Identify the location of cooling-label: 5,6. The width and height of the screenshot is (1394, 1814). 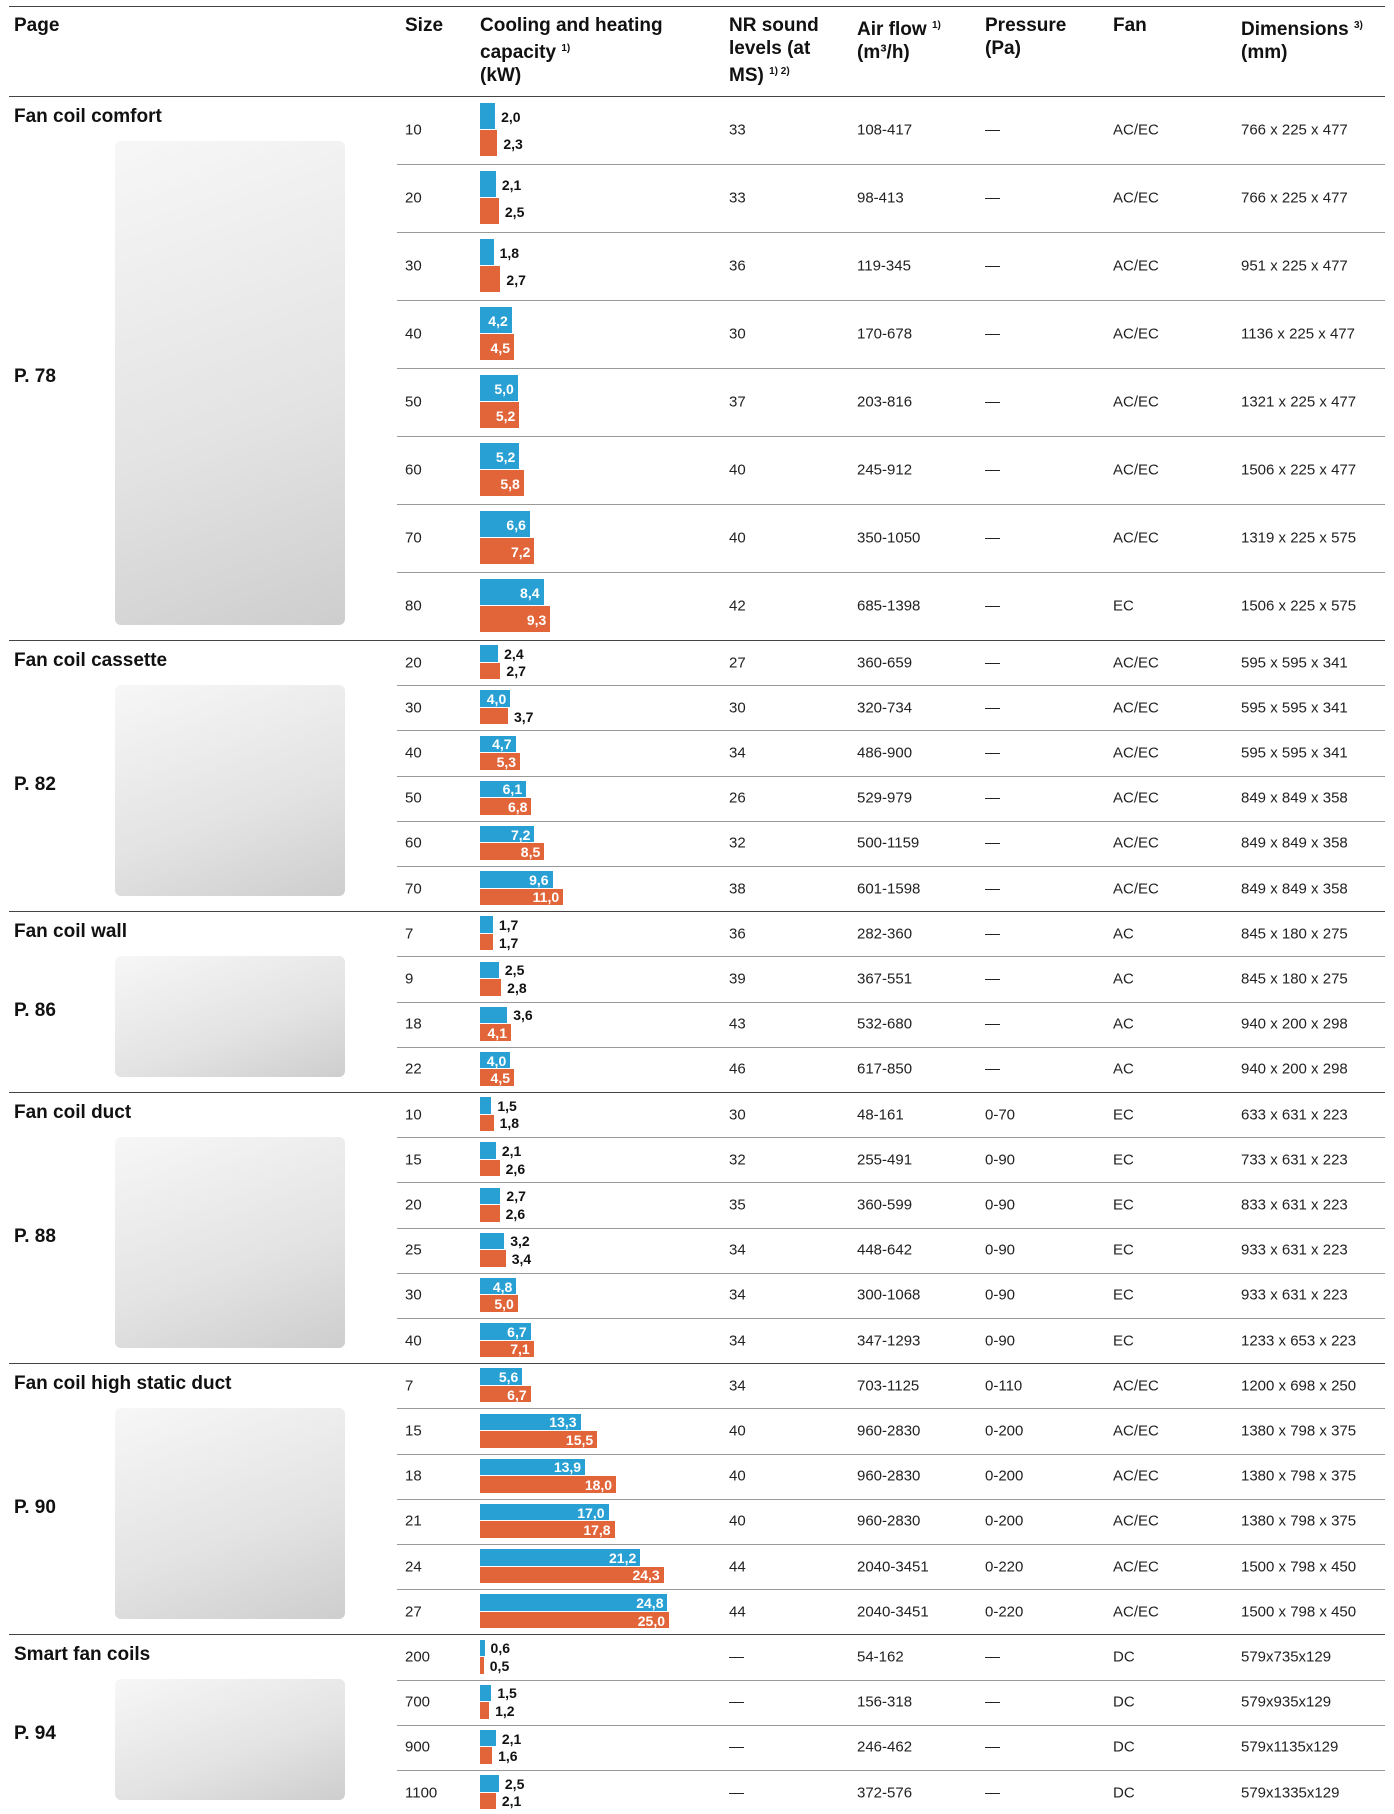
(508, 1377).